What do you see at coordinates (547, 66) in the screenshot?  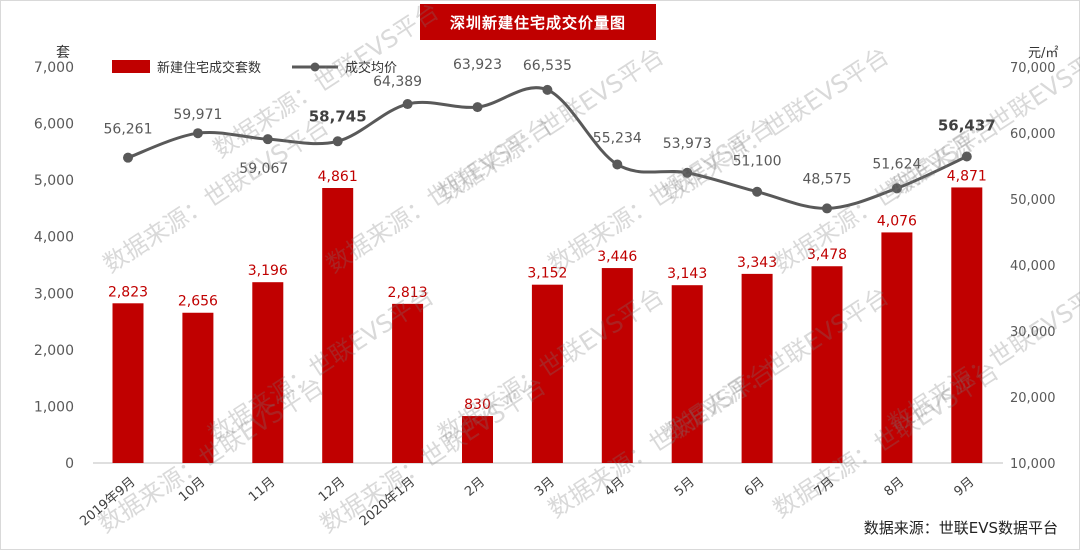 I see `price-value-label: 66,535` at bounding box center [547, 66].